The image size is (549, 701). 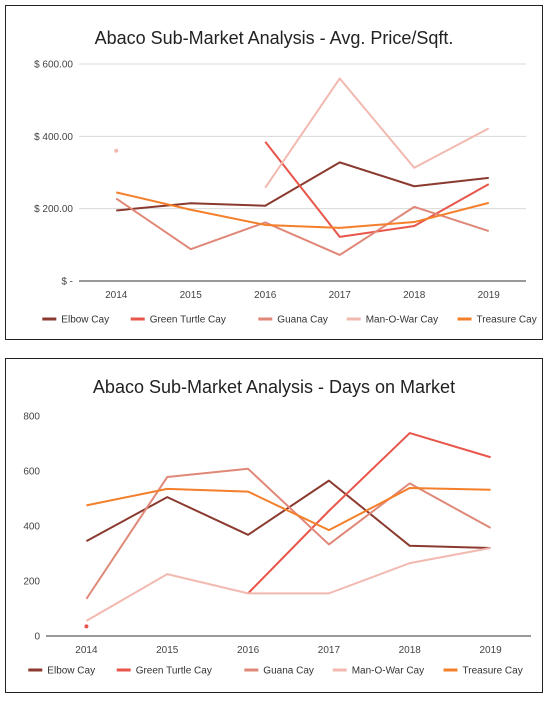 I want to click on y-tick-label: 0, so click(x=37, y=637).